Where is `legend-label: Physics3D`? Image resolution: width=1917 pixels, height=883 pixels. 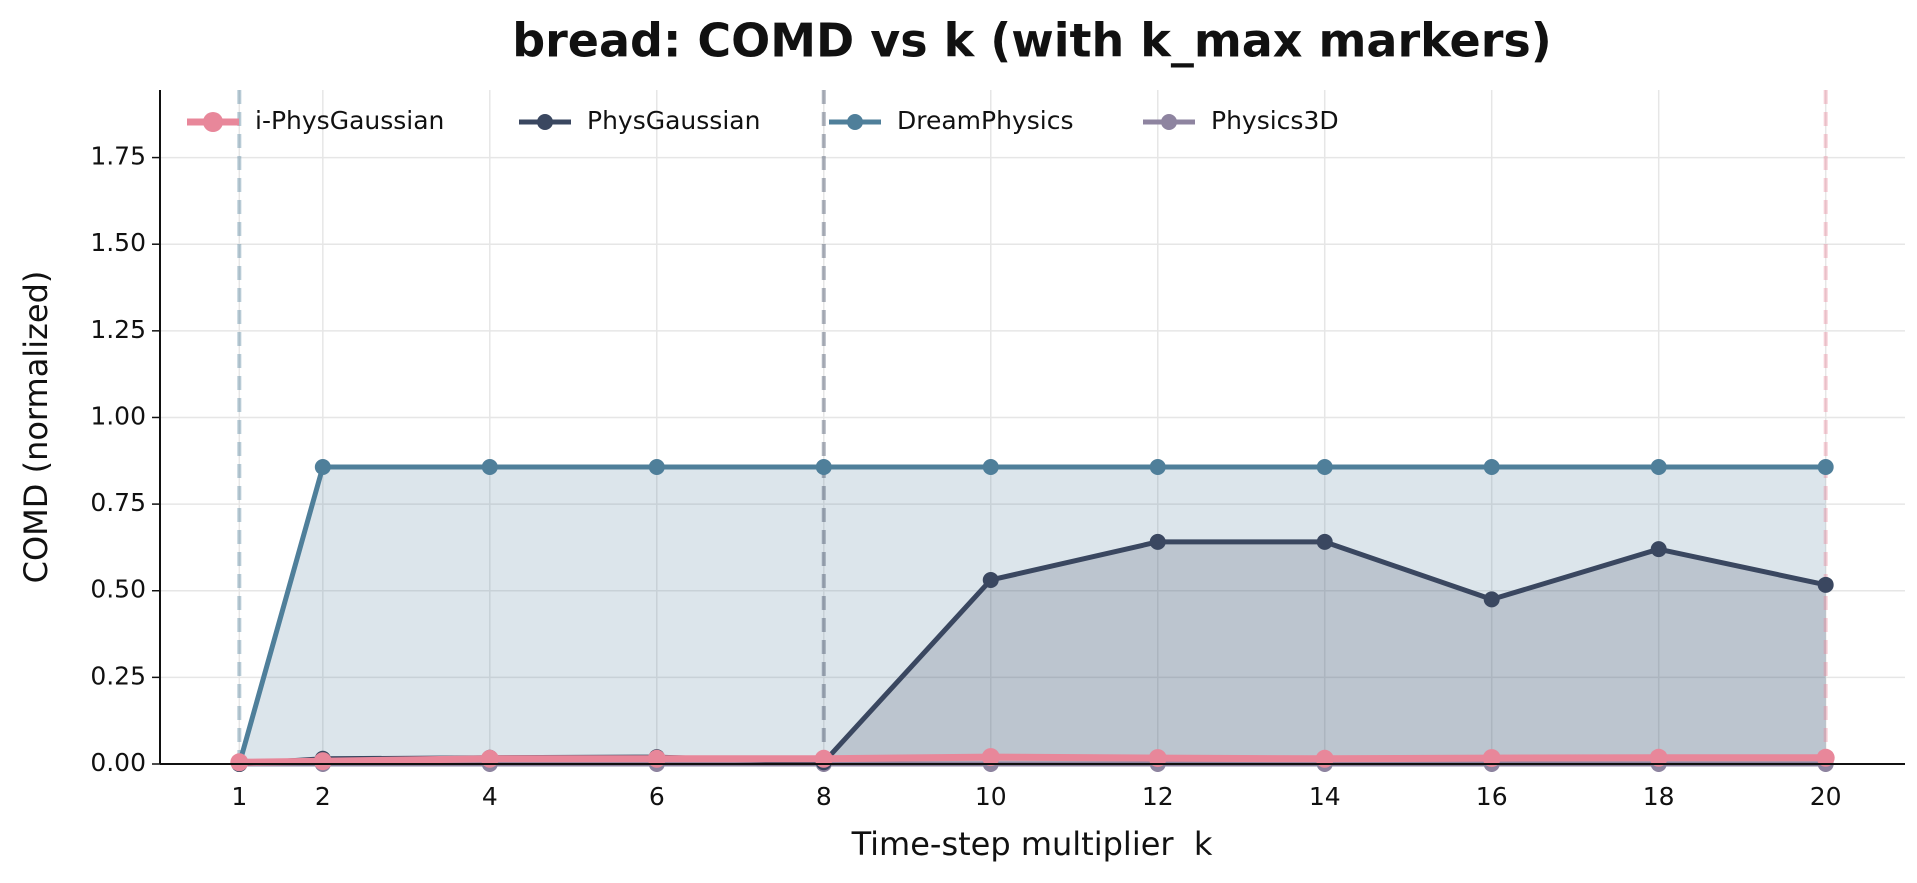 legend-label: Physics3D is located at coordinates (1275, 120).